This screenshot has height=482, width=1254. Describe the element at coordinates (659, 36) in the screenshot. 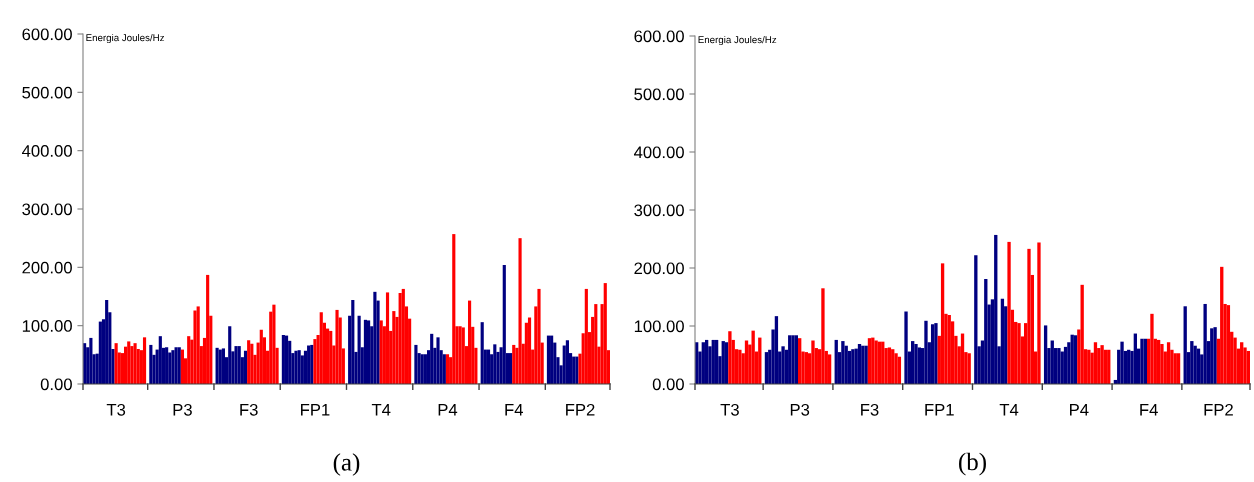

I see `y-tick-label: 600.00` at that location.